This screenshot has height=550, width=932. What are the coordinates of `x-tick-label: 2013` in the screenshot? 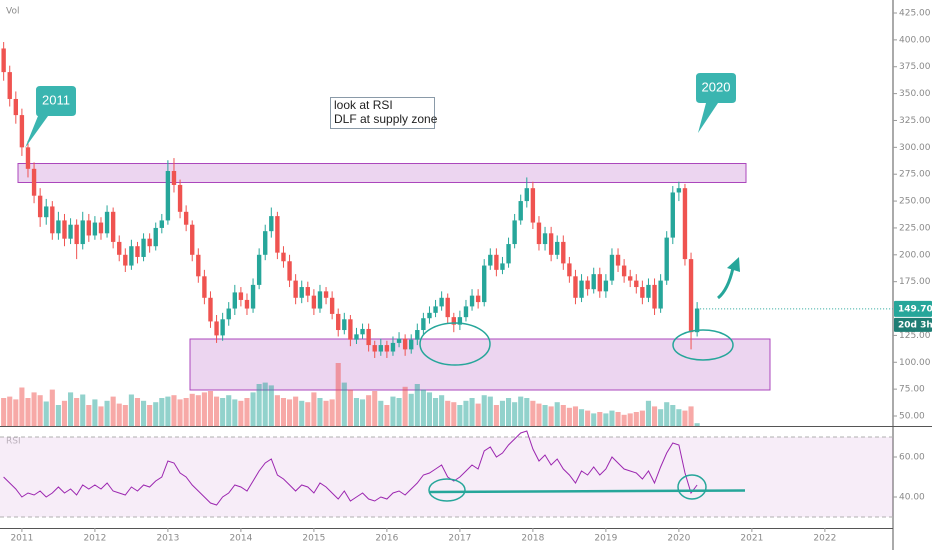 It's located at (167, 539).